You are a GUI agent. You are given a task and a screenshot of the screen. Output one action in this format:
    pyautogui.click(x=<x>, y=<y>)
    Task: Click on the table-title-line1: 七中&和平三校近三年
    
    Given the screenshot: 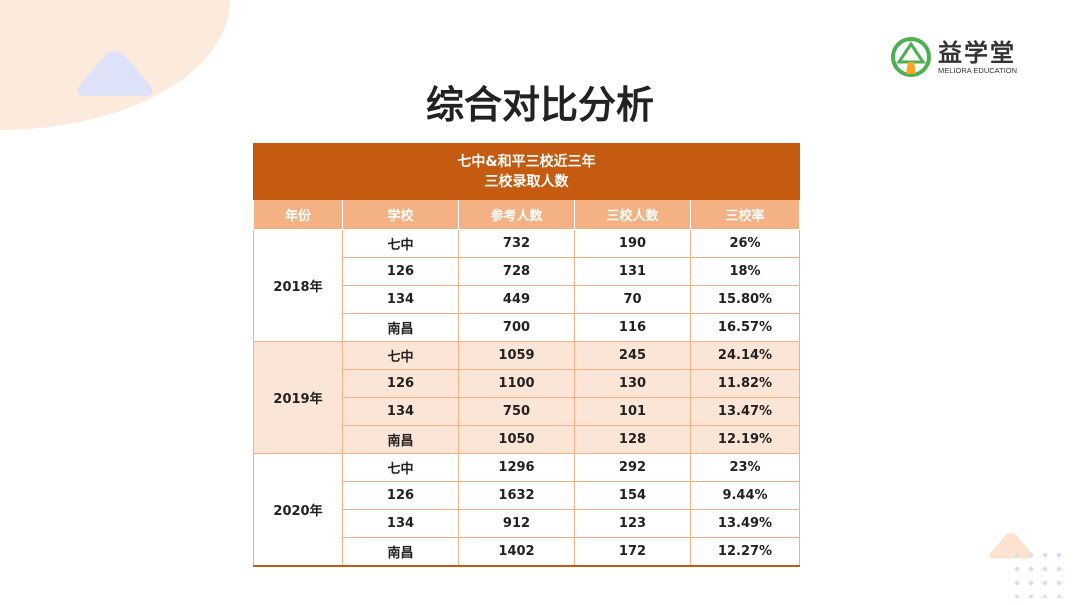 What is the action you would take?
    pyautogui.click(x=526, y=161)
    